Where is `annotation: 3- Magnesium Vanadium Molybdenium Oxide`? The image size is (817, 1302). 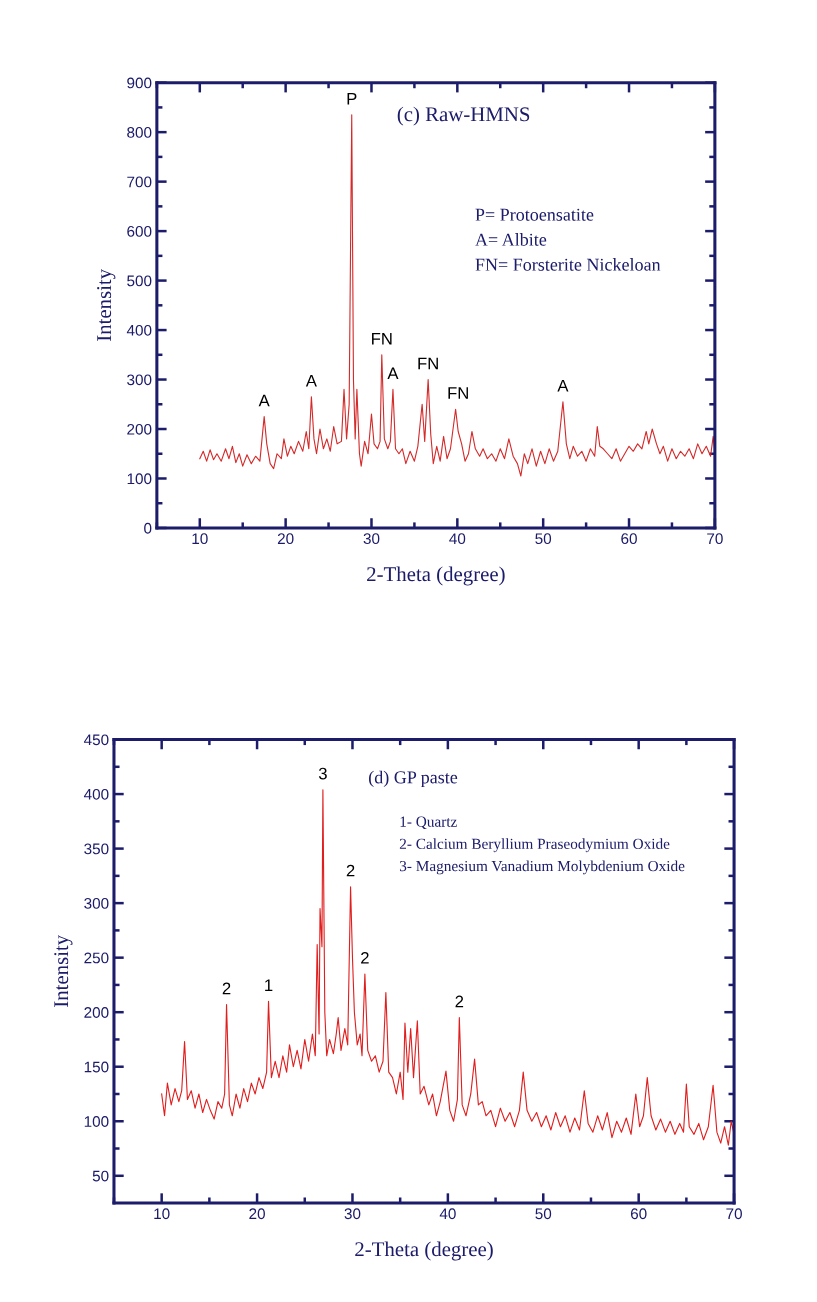
annotation: 3- Magnesium Vanadium Molybdenium Oxide is located at coordinates (542, 867).